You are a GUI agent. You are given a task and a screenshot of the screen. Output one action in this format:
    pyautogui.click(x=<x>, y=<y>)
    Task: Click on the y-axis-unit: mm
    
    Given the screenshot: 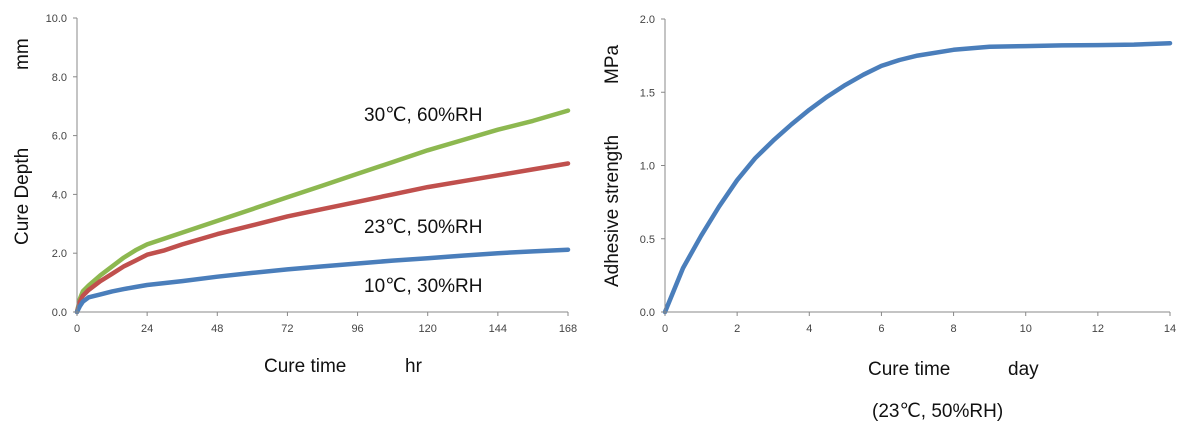 What is the action you would take?
    pyautogui.click(x=22, y=54)
    